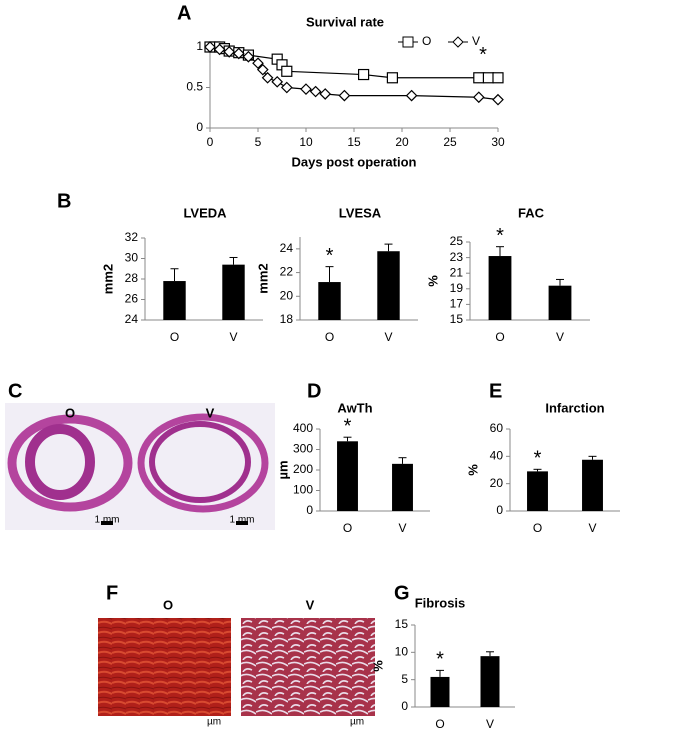 This screenshot has height=732, width=683. I want to click on image-label: V, so click(210, 412).